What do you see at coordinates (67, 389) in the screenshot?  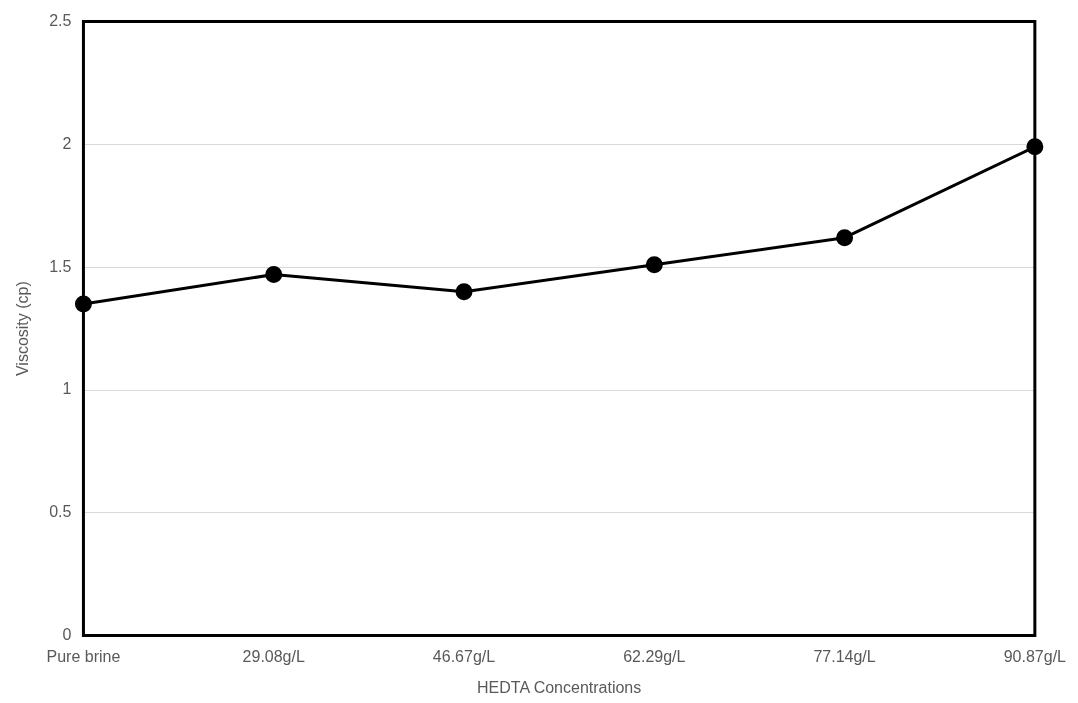 I see `y-tick-label: 1` at bounding box center [67, 389].